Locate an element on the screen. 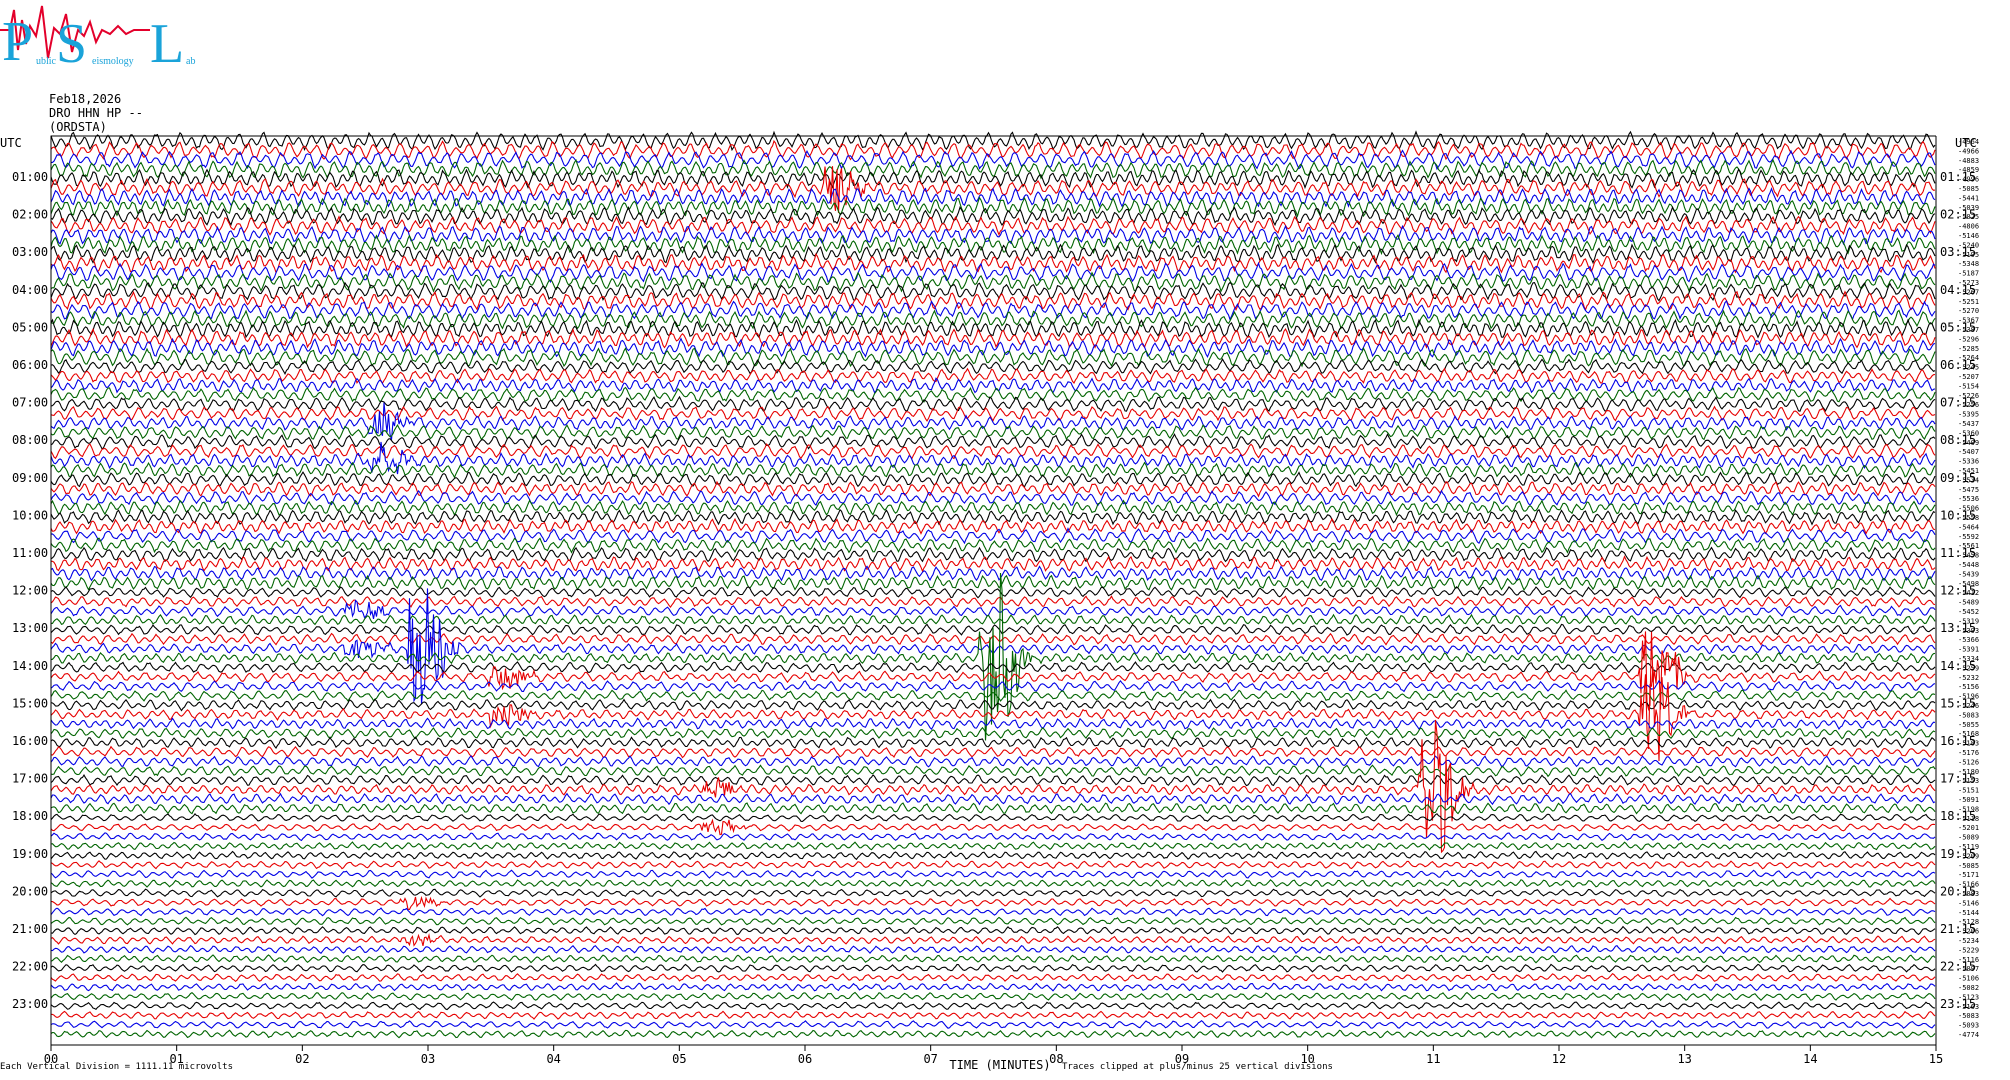 This screenshot has height=1080, width=2010. right-hour-label: 09:15 is located at coordinates (1958, 478).